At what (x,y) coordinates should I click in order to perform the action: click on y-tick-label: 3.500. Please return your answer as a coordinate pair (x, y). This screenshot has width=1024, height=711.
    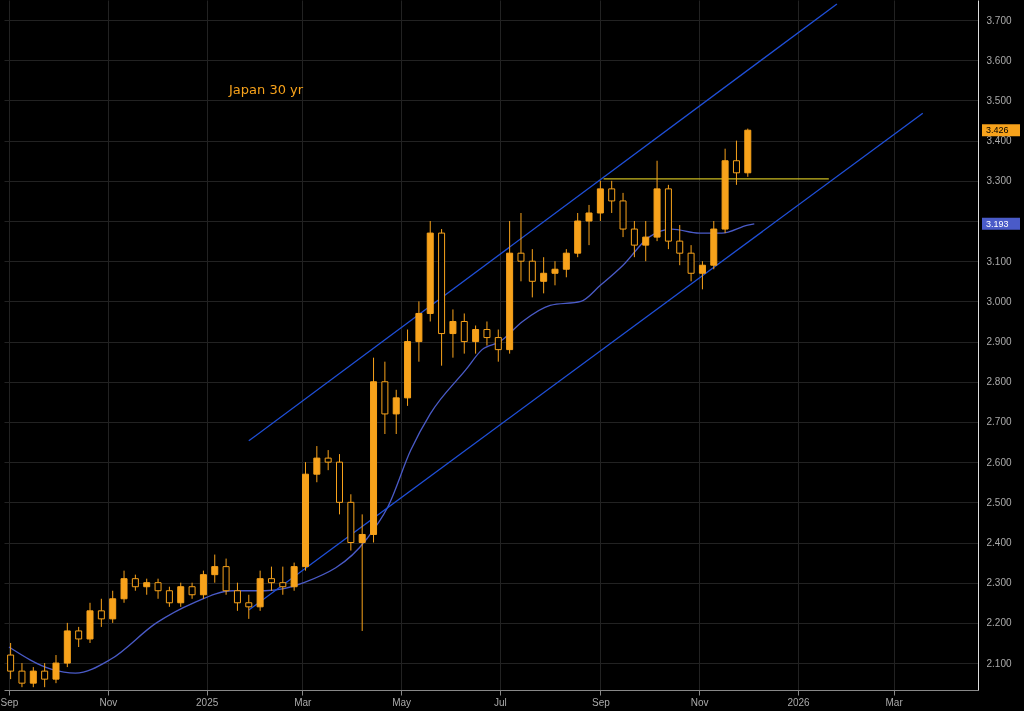
    Looking at the image, I should click on (999, 100).